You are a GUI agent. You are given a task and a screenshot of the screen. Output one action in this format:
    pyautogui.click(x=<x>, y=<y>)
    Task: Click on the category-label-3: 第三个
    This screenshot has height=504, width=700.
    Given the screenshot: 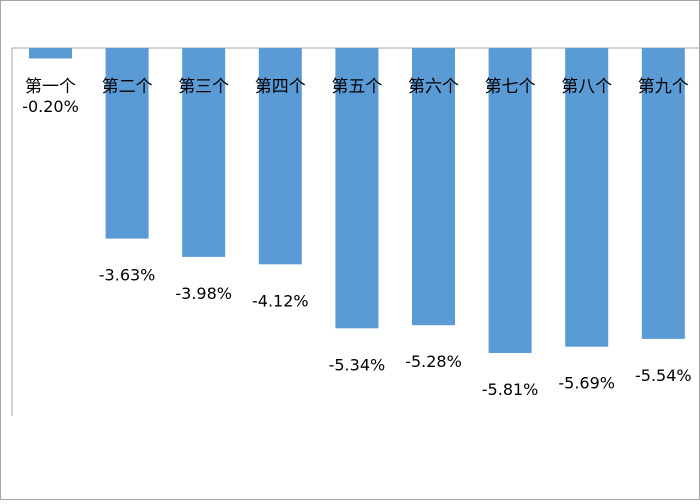 What is the action you would take?
    pyautogui.click(x=203, y=87)
    